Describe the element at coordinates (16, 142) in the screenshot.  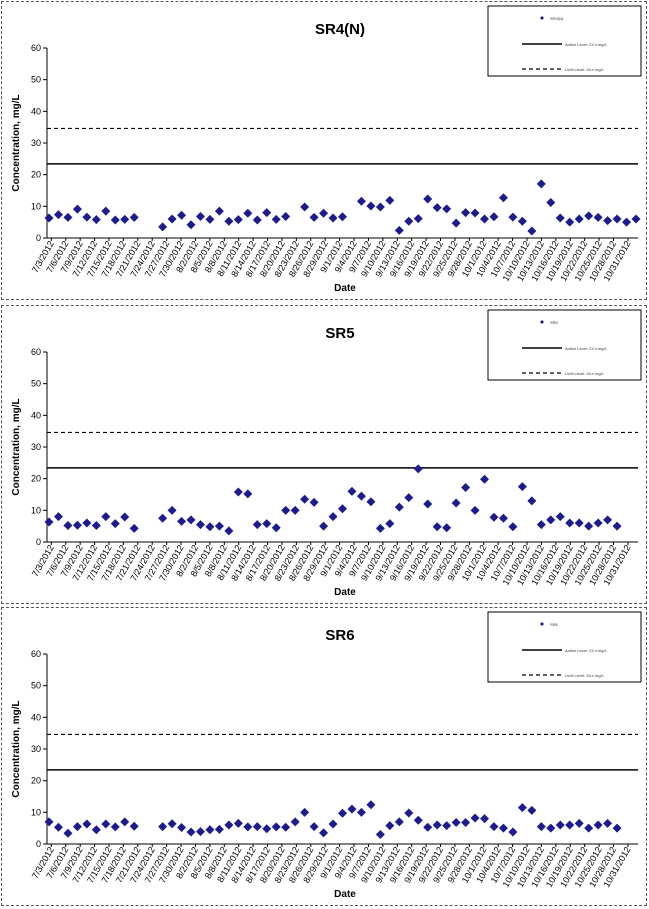
I see `y-axis-label: Concentration, mg/L` at that location.